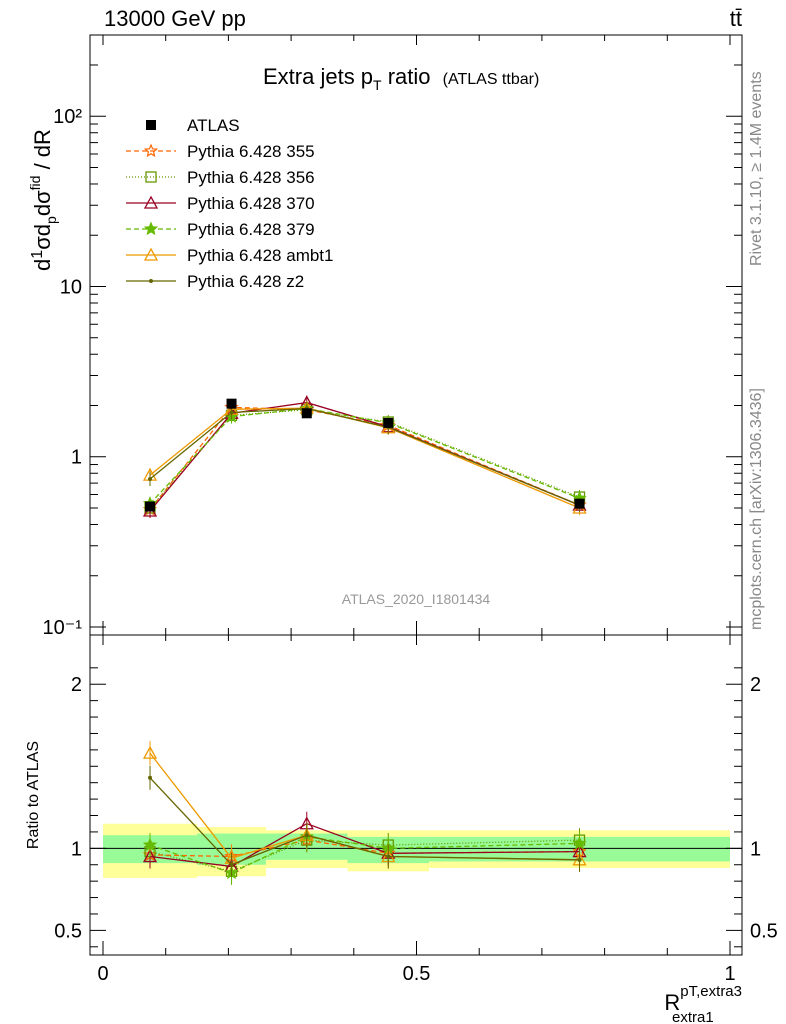 This screenshot has height=1024, width=786. What do you see at coordinates (76, 458) in the screenshot?
I see `y-tick-label: 1` at bounding box center [76, 458].